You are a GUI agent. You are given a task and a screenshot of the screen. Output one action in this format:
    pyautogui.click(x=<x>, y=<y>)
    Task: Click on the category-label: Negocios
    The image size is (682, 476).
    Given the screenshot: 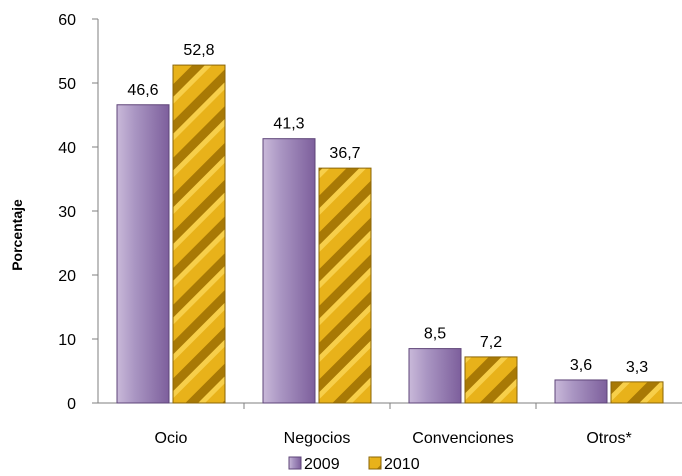 What is the action you would take?
    pyautogui.click(x=317, y=438)
    